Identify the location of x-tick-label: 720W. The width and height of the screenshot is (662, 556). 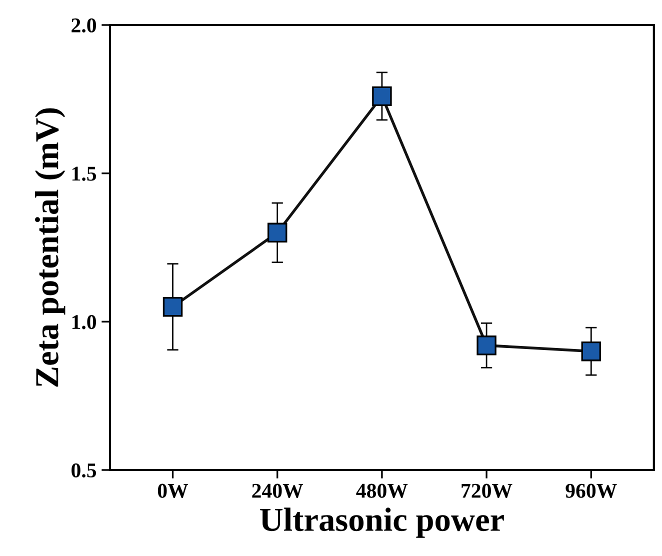
(487, 491).